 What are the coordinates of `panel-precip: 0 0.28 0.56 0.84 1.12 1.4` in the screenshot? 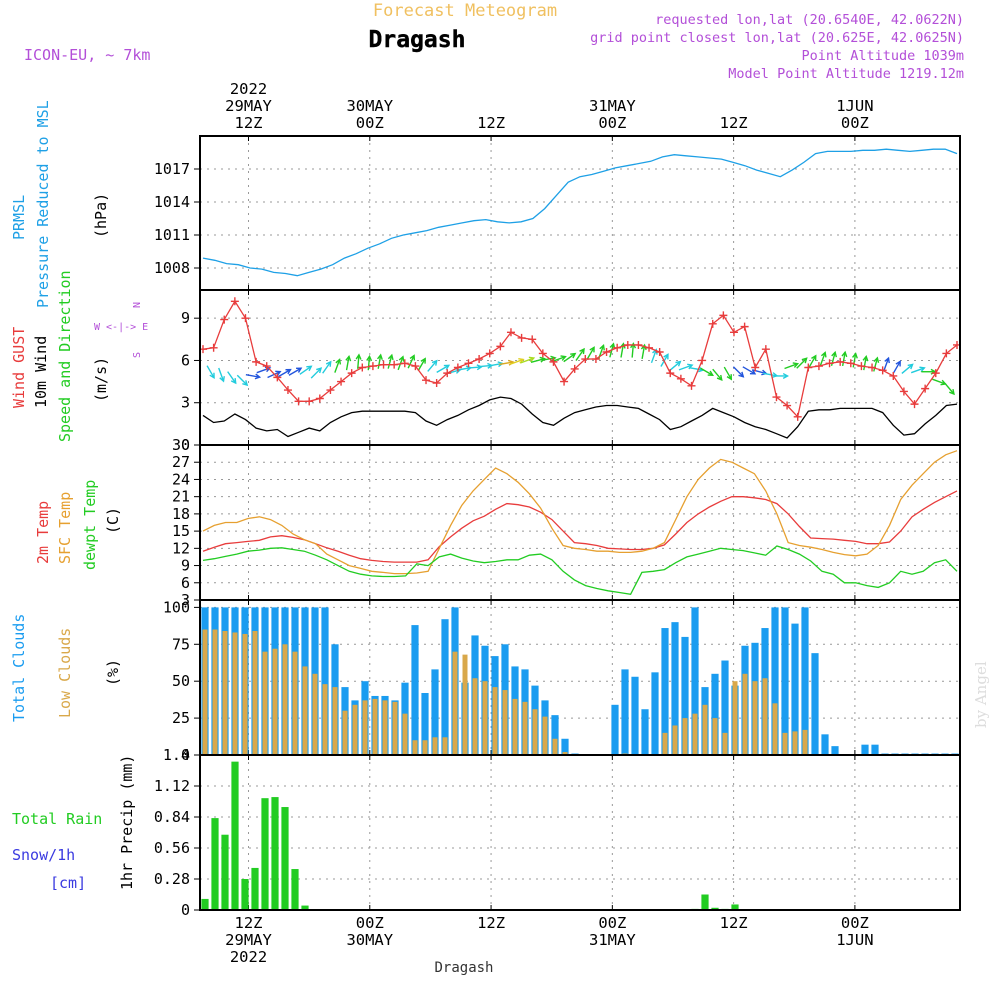 It's located at (557, 832).